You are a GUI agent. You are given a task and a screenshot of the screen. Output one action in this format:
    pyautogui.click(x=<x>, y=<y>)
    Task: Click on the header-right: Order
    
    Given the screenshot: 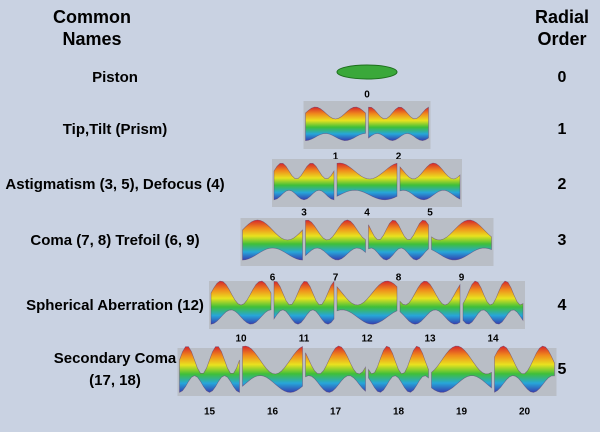 What is the action you would take?
    pyautogui.click(x=561, y=39)
    